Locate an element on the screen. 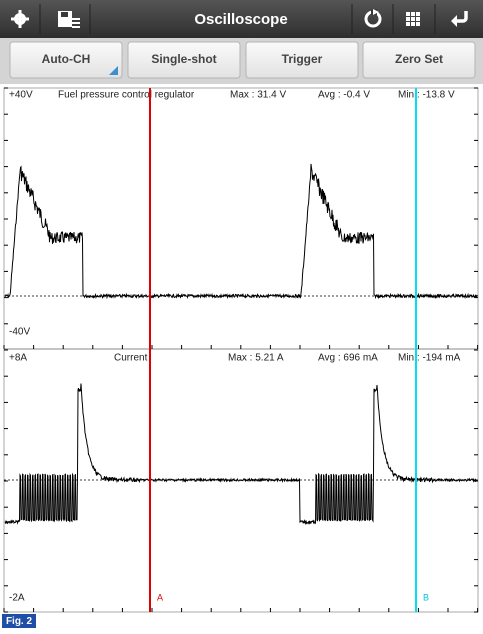 This screenshot has width=483, height=634. scale-min: -40V is located at coordinates (19, 332).